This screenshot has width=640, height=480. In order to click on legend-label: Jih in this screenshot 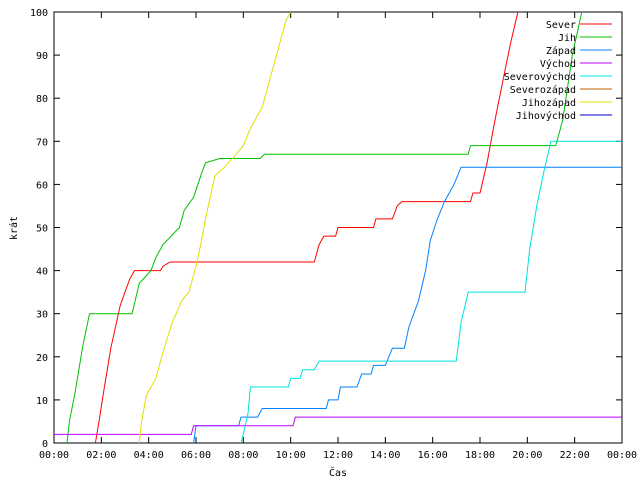, I will do `click(567, 38)`.